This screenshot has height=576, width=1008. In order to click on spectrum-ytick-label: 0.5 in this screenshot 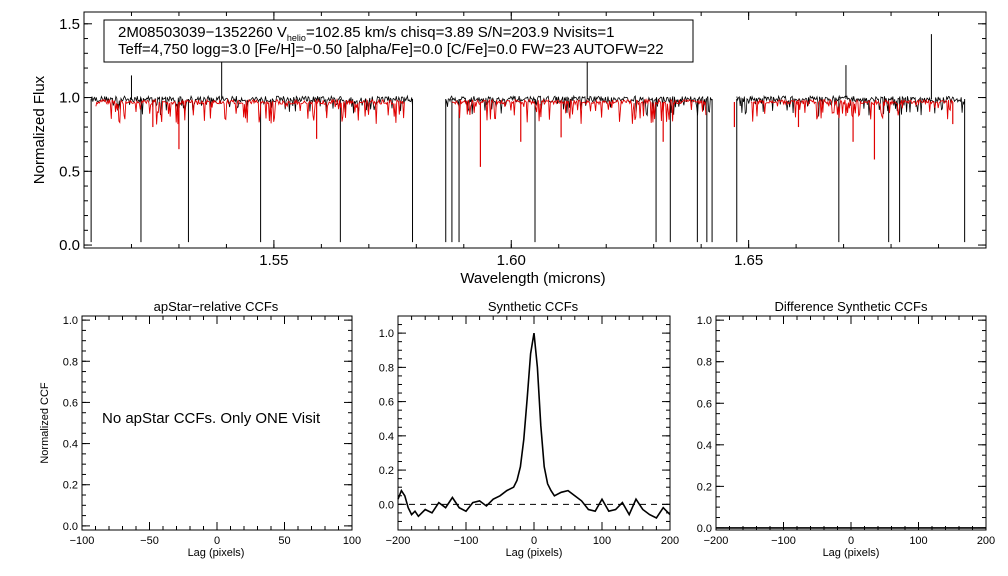, I will do `click(69, 171)`.